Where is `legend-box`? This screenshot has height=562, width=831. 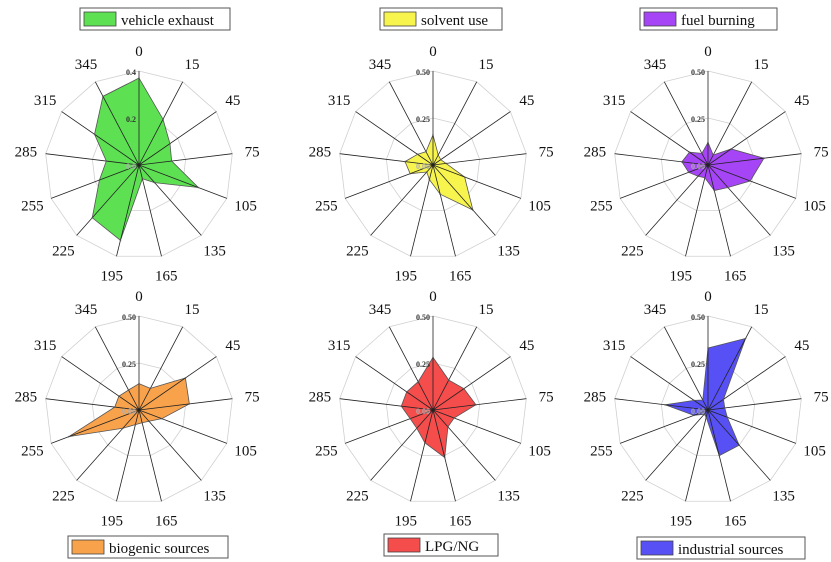
legend-box is located at coordinates (155, 19).